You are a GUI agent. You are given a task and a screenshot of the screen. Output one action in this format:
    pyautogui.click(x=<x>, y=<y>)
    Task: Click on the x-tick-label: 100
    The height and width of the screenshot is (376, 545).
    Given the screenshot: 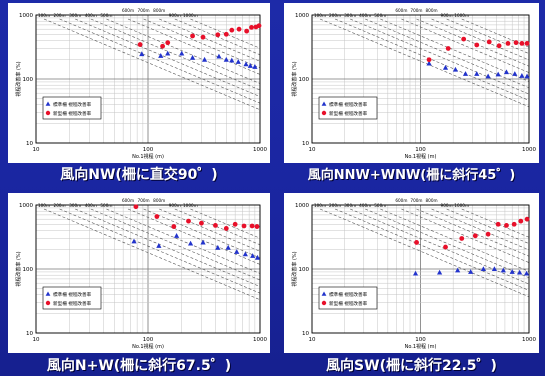 What is the action you would take?
    pyautogui.click(x=420, y=150)
    